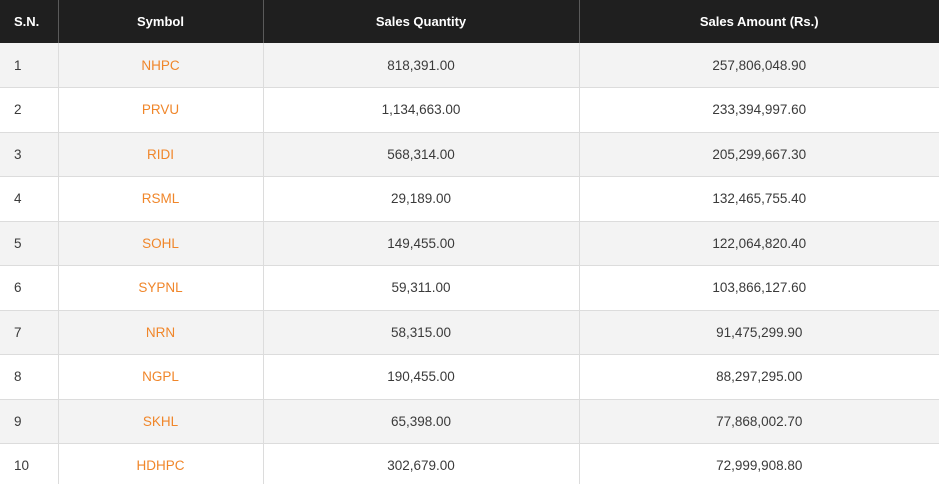  I want to click on symbol-link: RIDI, so click(160, 154).